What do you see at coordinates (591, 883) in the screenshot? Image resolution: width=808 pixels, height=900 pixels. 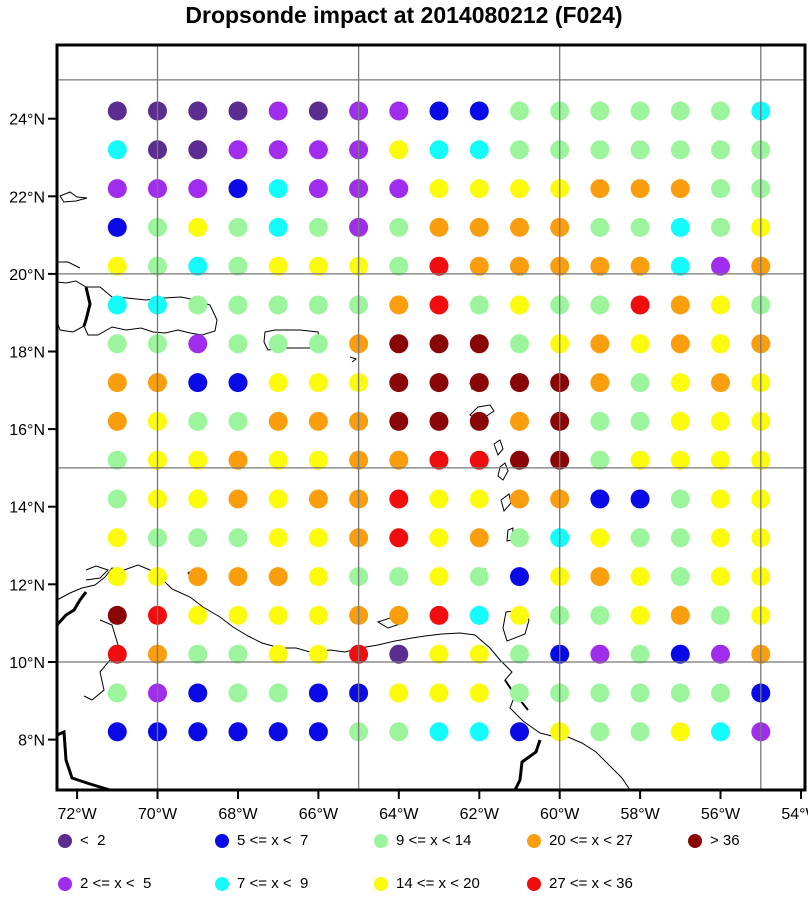 I see `legend-label: 27 <= x < 36` at bounding box center [591, 883].